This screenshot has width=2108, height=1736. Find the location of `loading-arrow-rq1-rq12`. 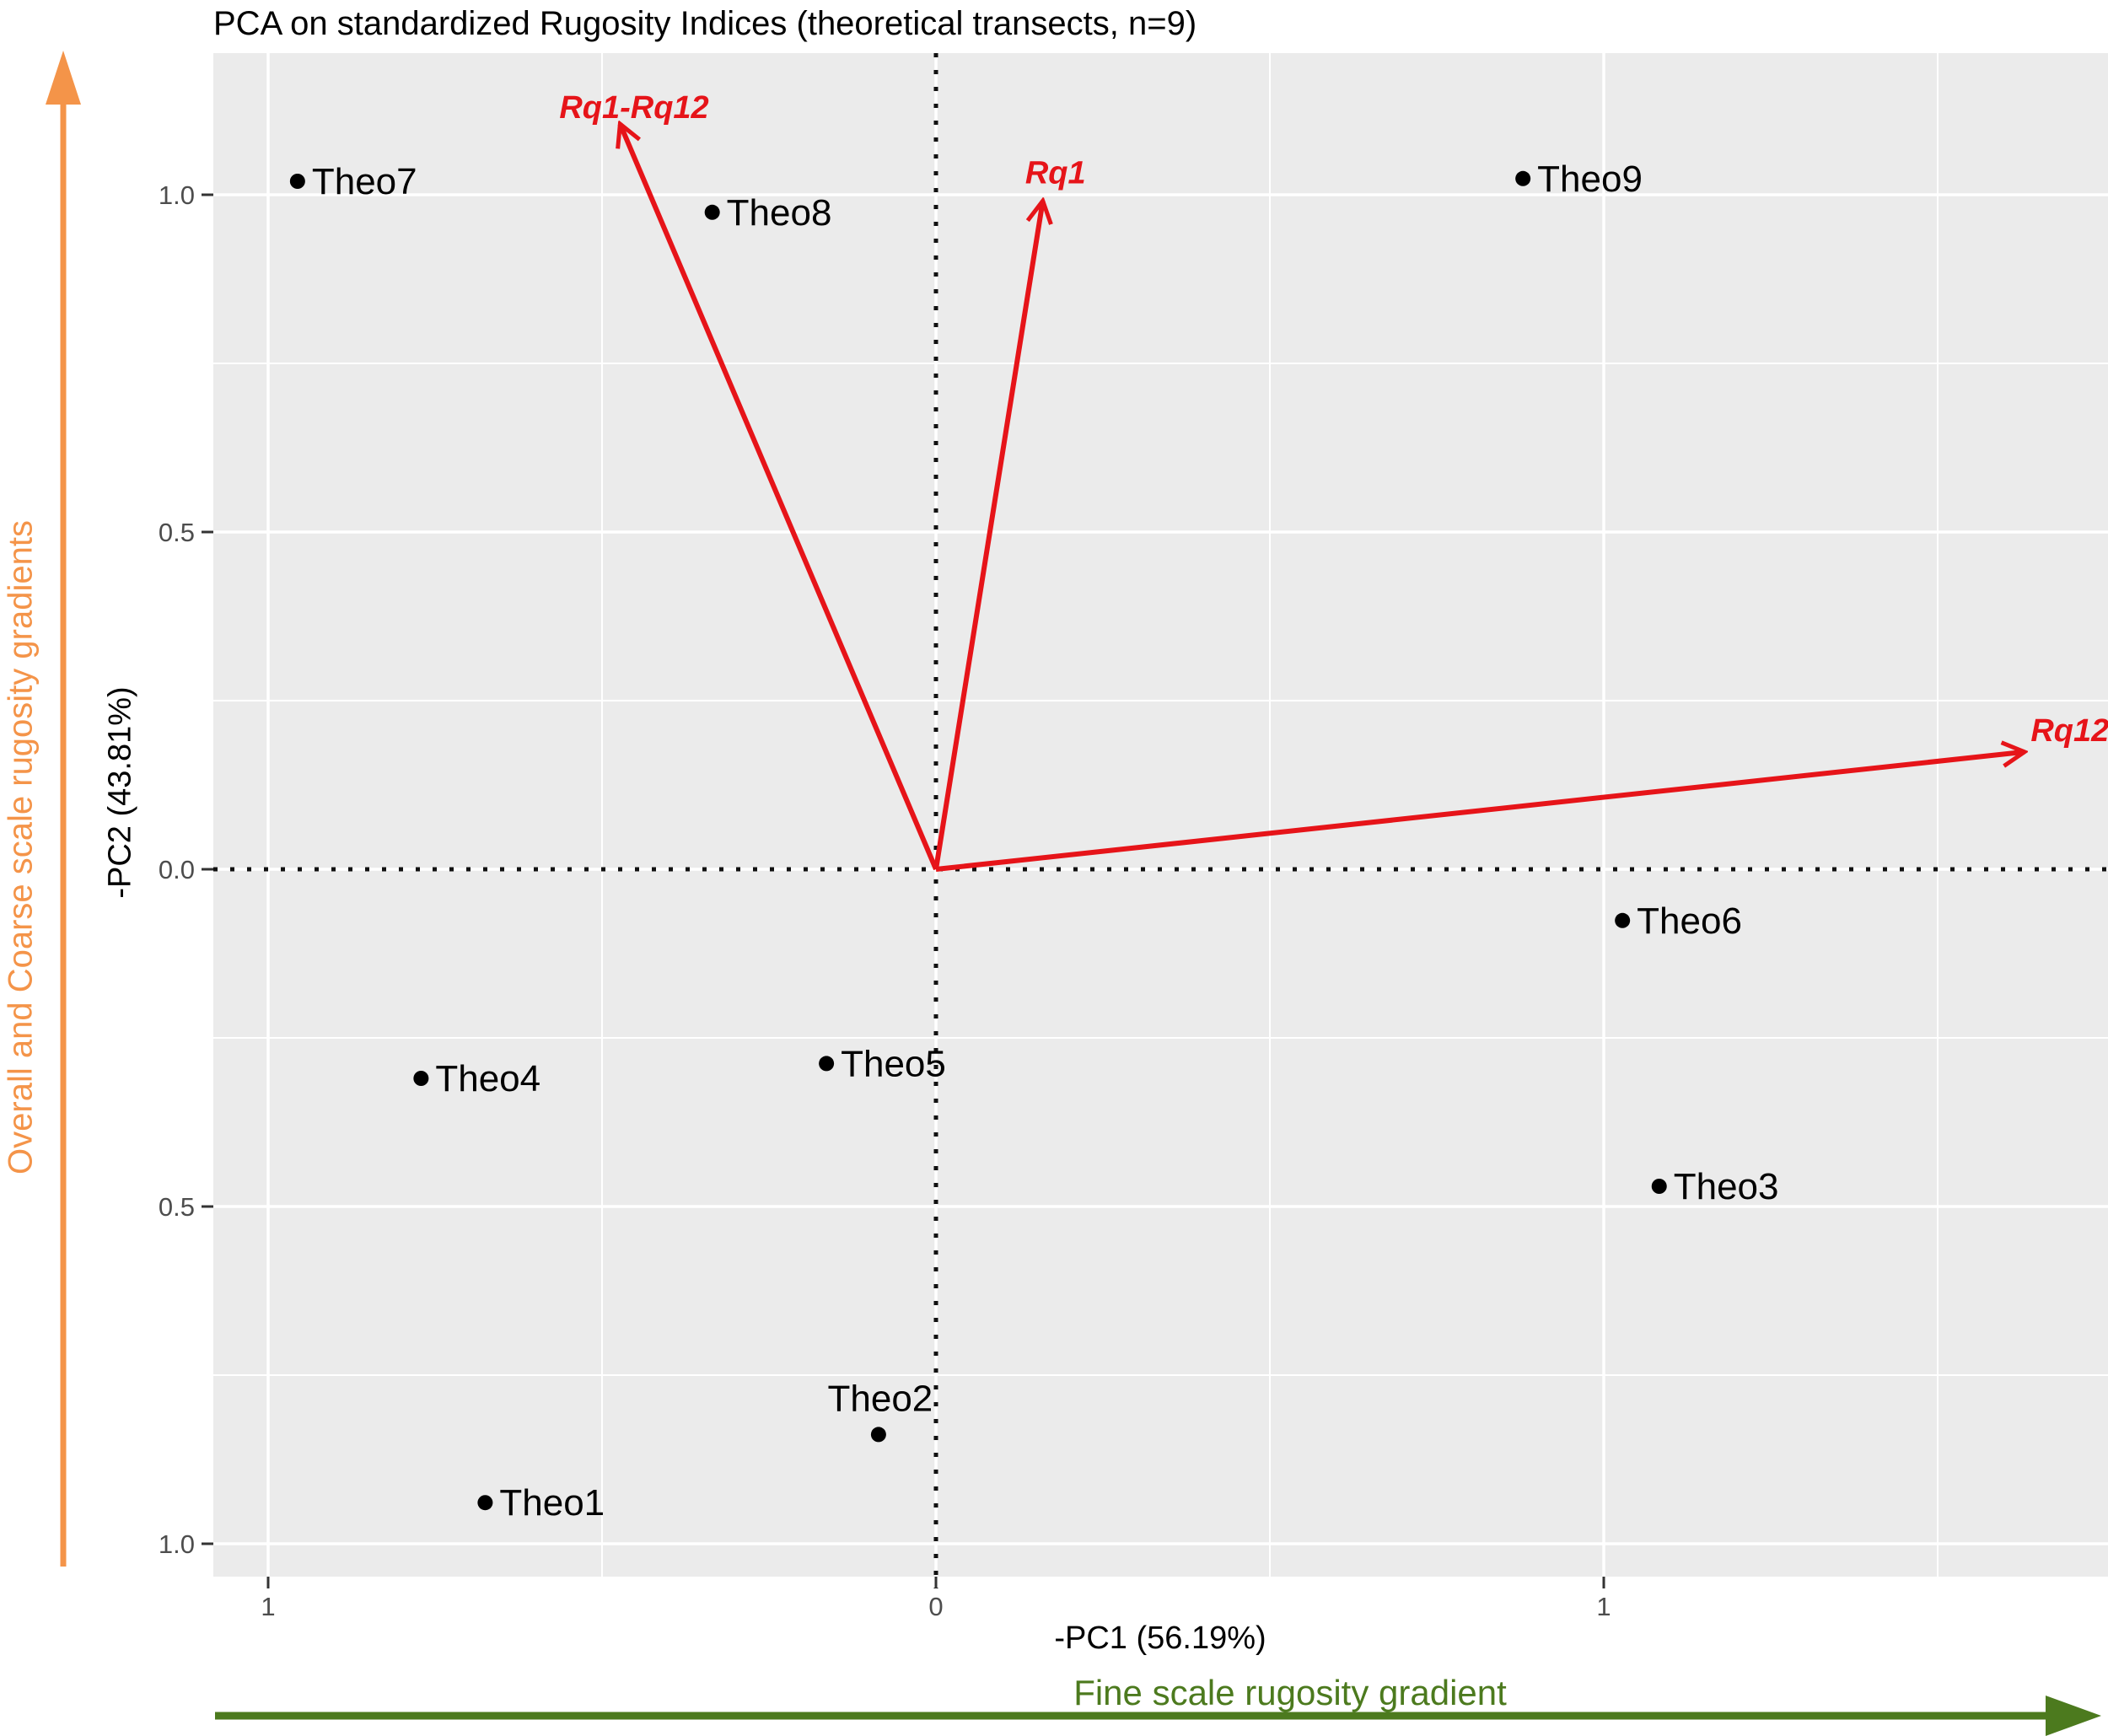

loading-arrow-rq1-rq12 is located at coordinates (779, 497).